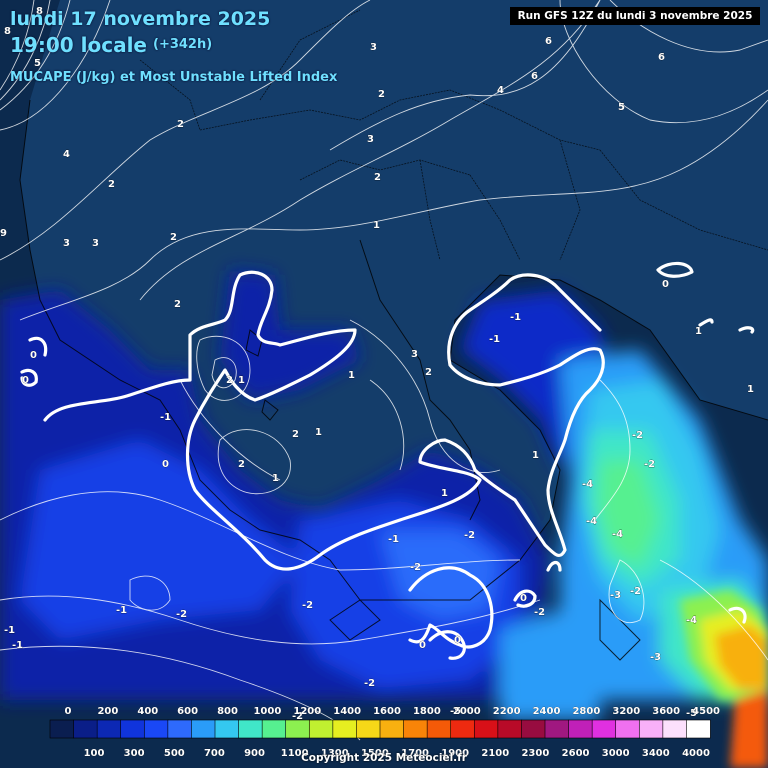  Describe the element at coordinates (626, 711) in the screenshot. I see `legend-upper-label: 3200` at that location.